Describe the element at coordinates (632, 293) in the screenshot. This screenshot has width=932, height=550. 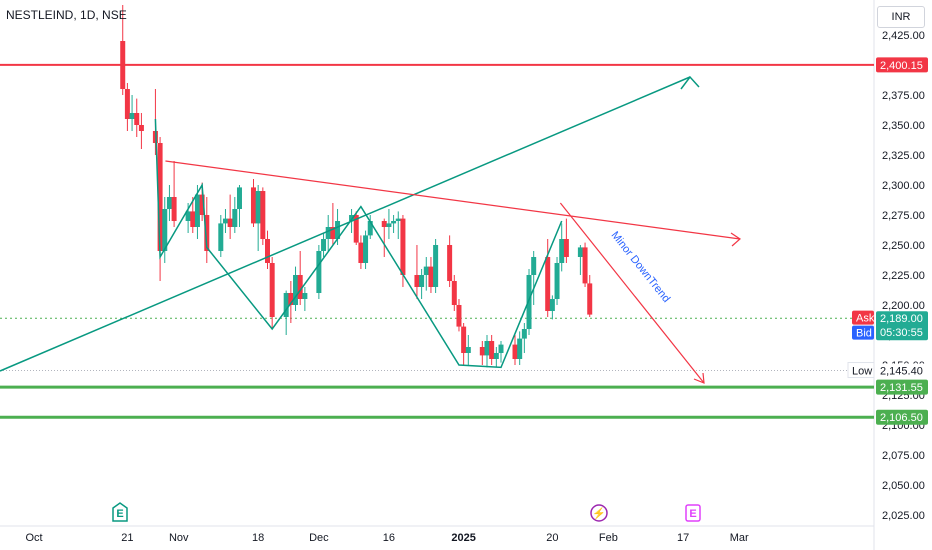
I see `minor-downtrend-arrow` at that location.